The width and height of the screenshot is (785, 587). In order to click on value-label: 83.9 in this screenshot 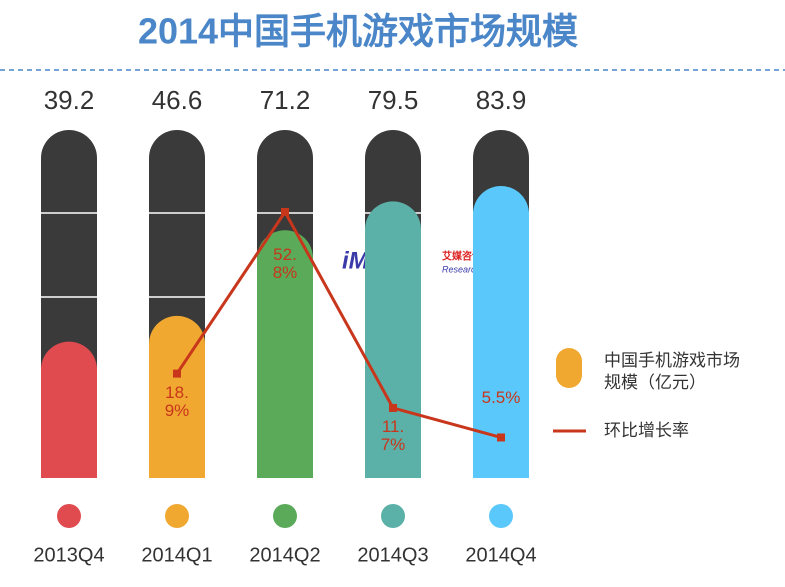, I will do `click(501, 100)`.